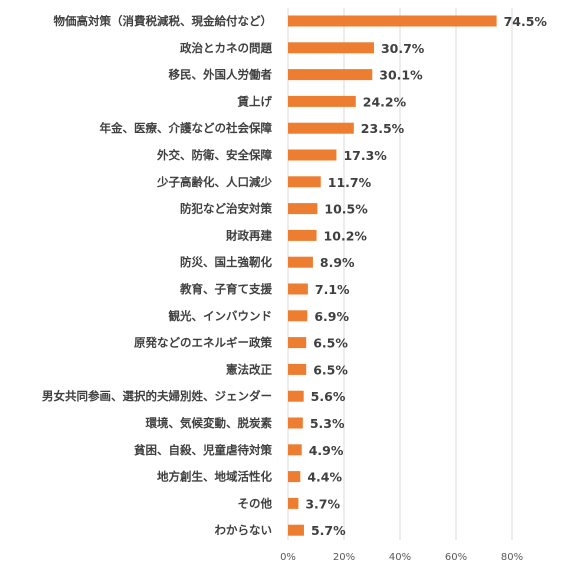 The width and height of the screenshot is (567, 573). Describe the element at coordinates (226, 209) in the screenshot. I see `category-label: 防犯など治安対策` at that location.